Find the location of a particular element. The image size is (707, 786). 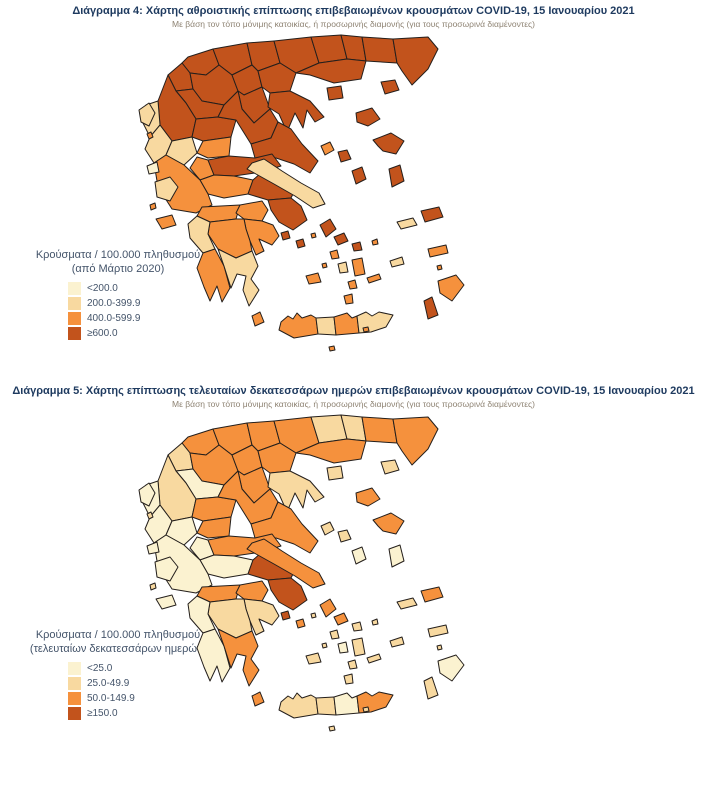

legend-row: 50.0-149.9 is located at coordinates (145, 698).